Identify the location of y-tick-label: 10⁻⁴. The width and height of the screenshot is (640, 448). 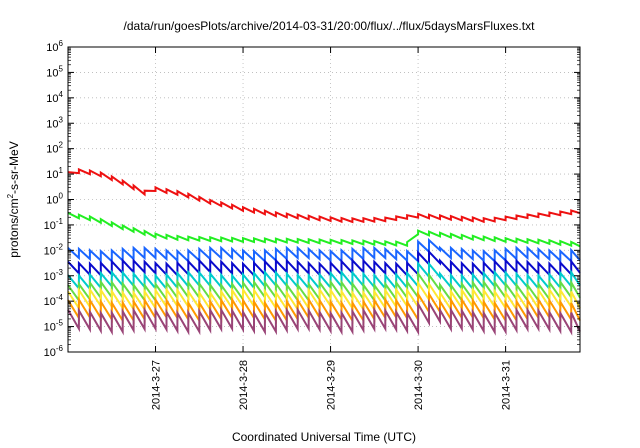
(54, 300).